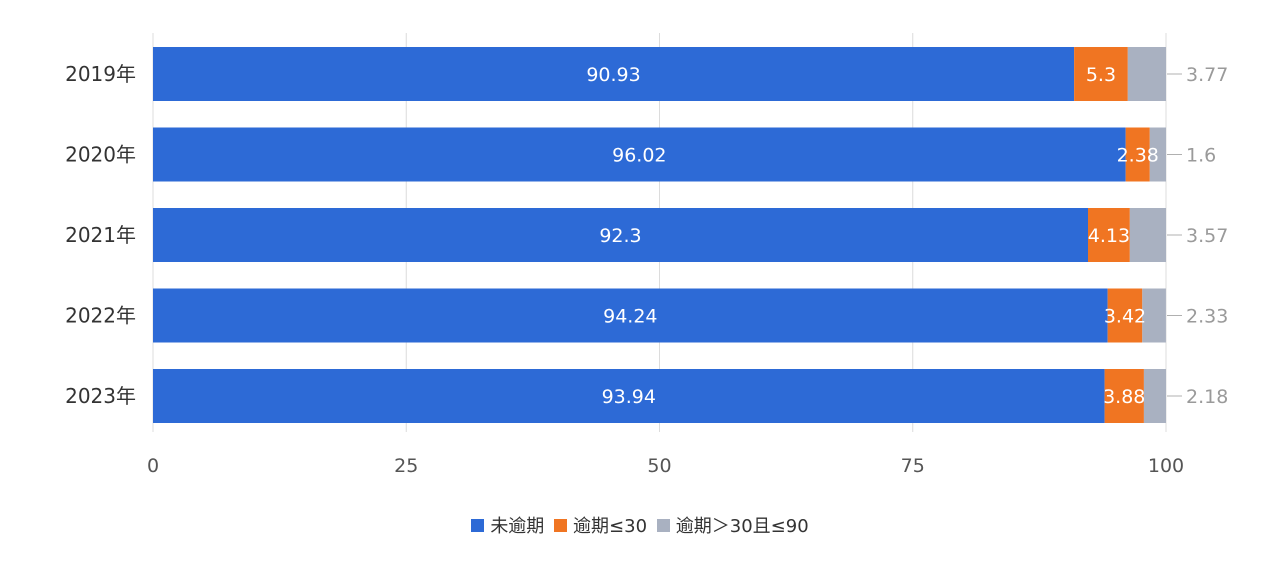 The image size is (1280, 578). I want to click on y-tick-label: 2021年, so click(100, 235).